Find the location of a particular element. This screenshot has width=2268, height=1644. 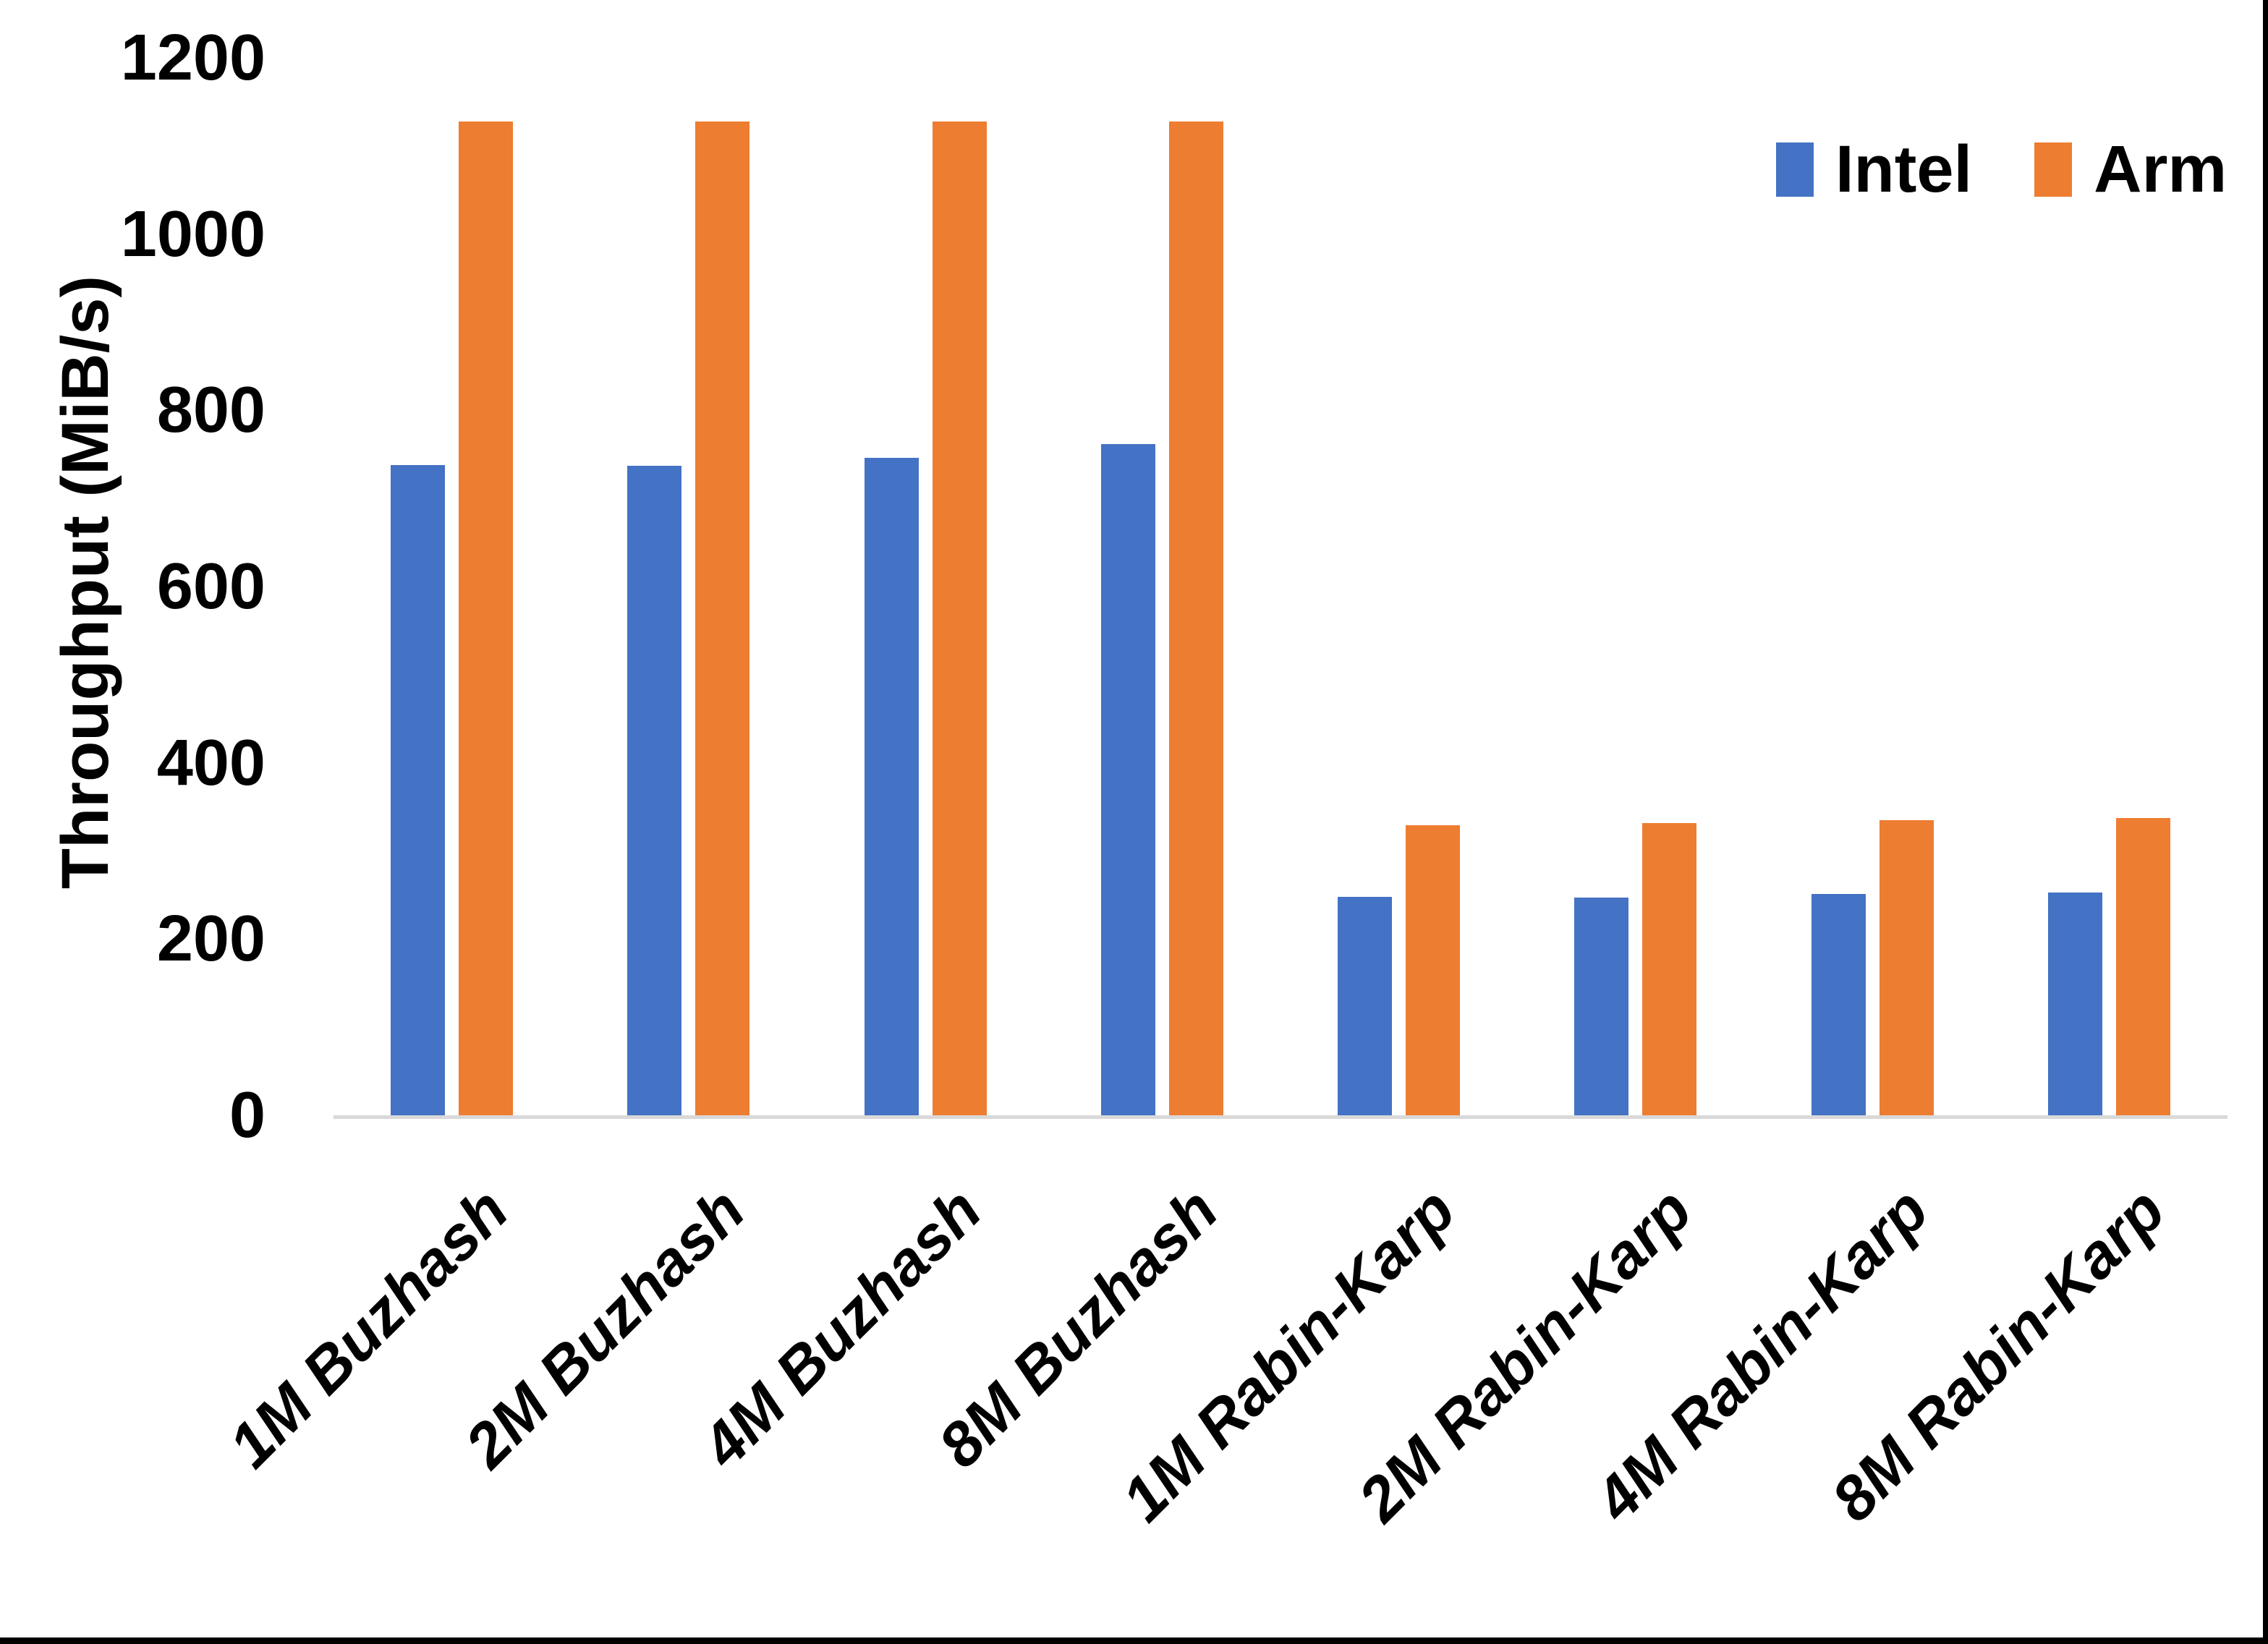

y-tick-label: 400 is located at coordinates (211, 762).